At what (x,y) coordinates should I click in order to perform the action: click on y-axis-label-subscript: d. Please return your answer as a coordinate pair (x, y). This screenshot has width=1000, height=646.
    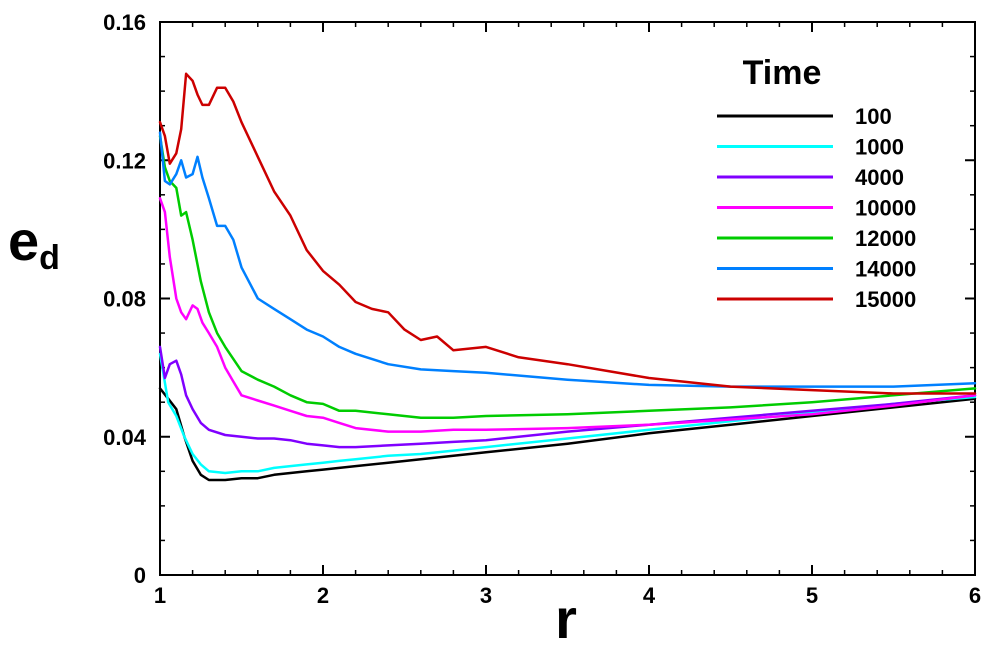
    Looking at the image, I should click on (49, 258).